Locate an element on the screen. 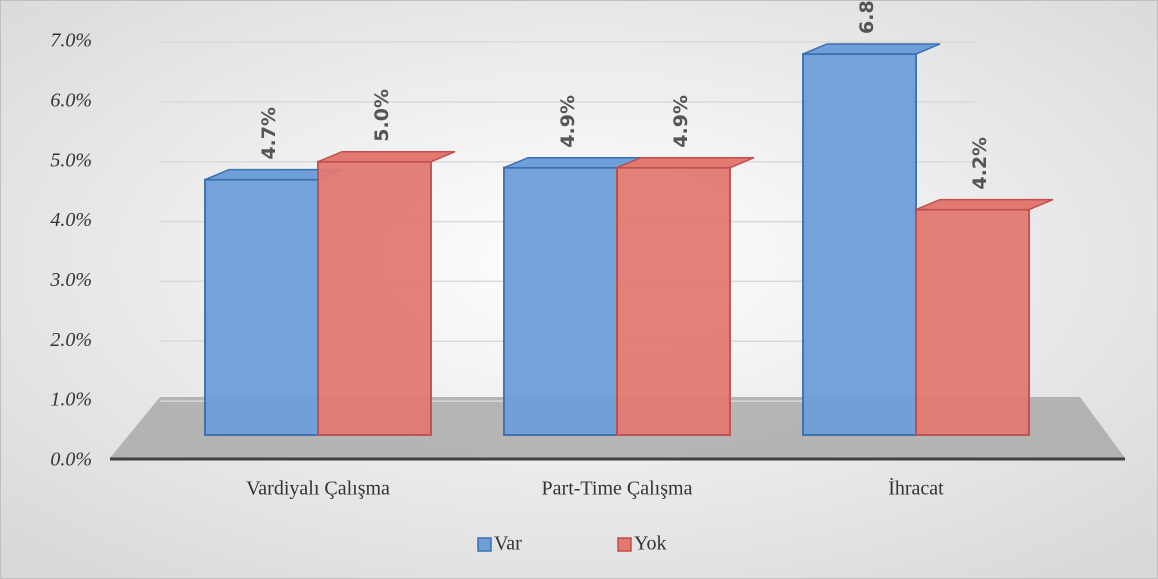  y-tick-label: 2.0% is located at coordinates (71, 340).